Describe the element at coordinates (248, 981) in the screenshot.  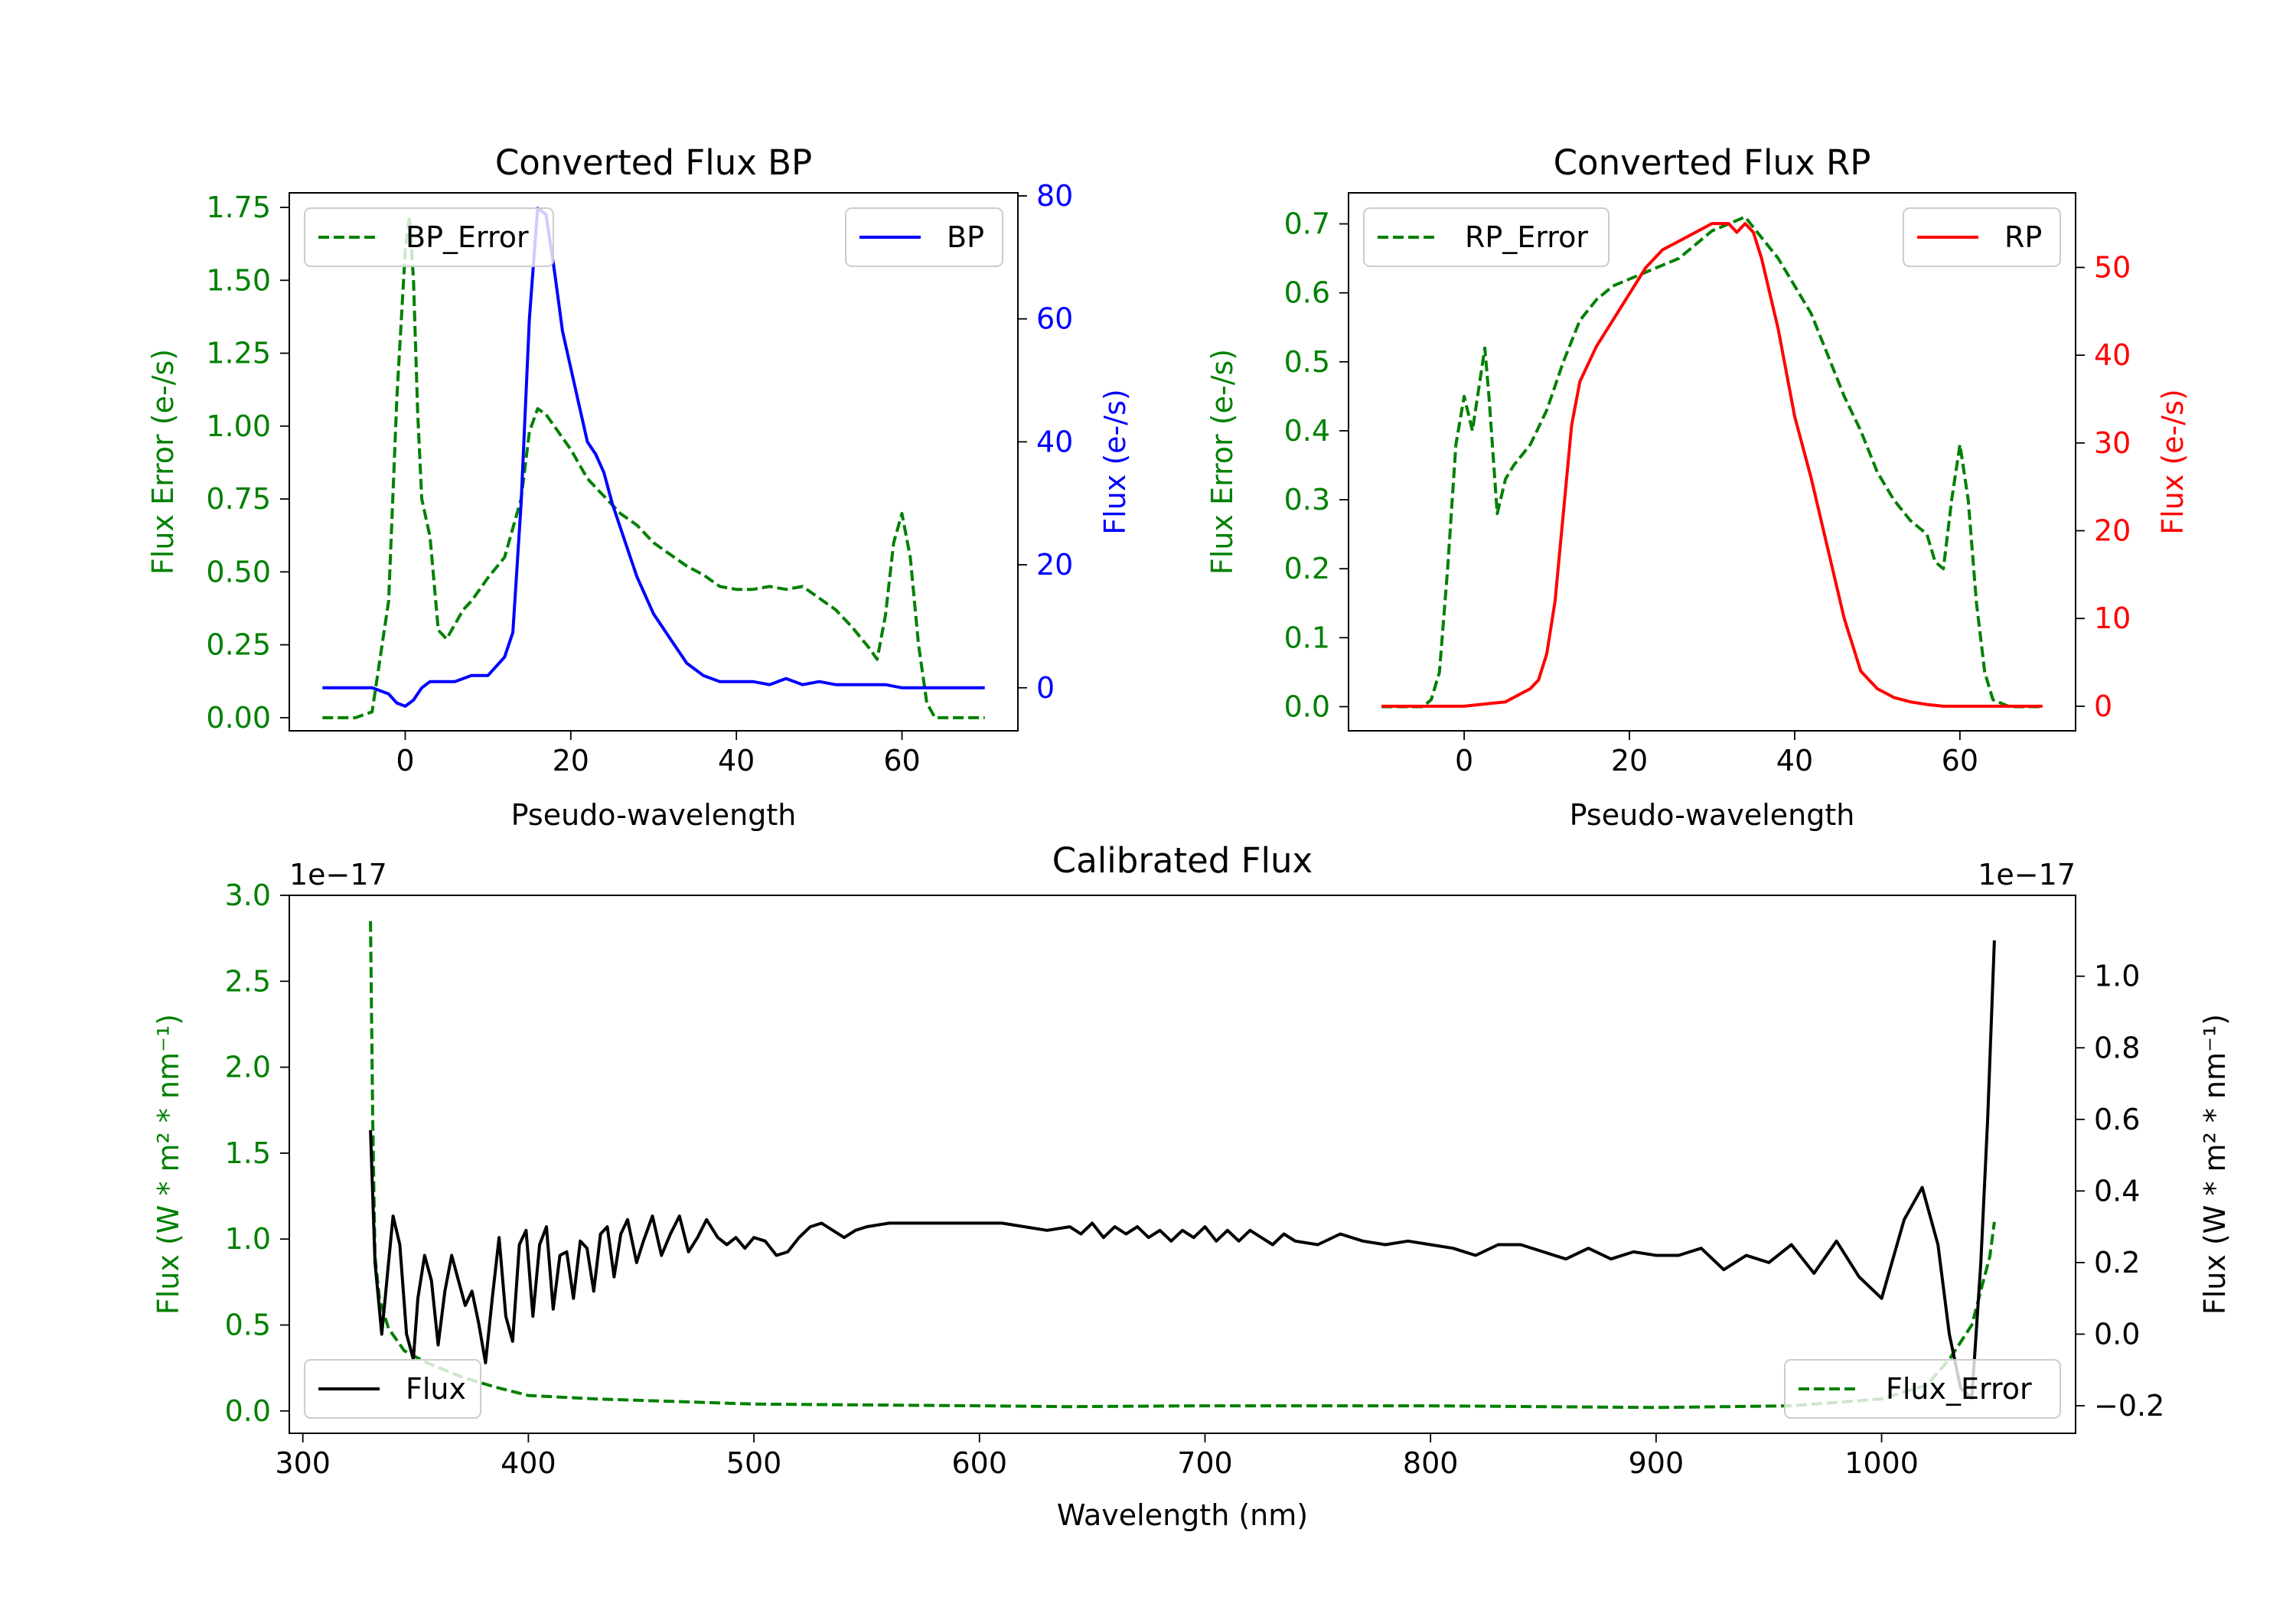
I see `left-y-tick-label: 2.5` at that location.